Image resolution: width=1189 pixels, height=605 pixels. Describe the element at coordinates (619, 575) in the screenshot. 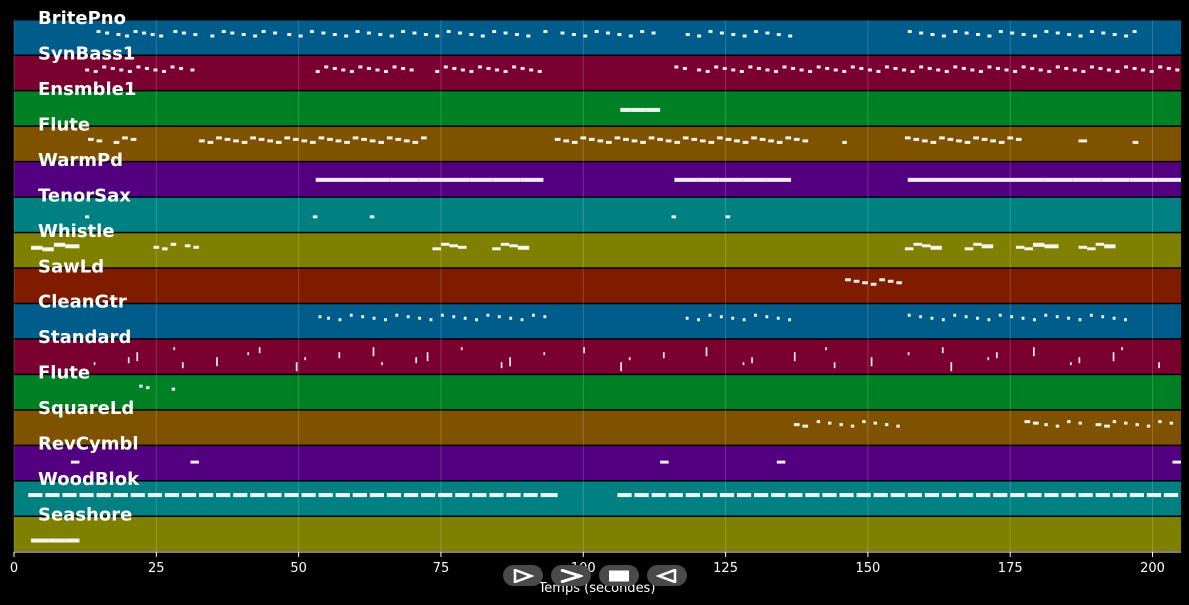

I see `stop-button` at that location.